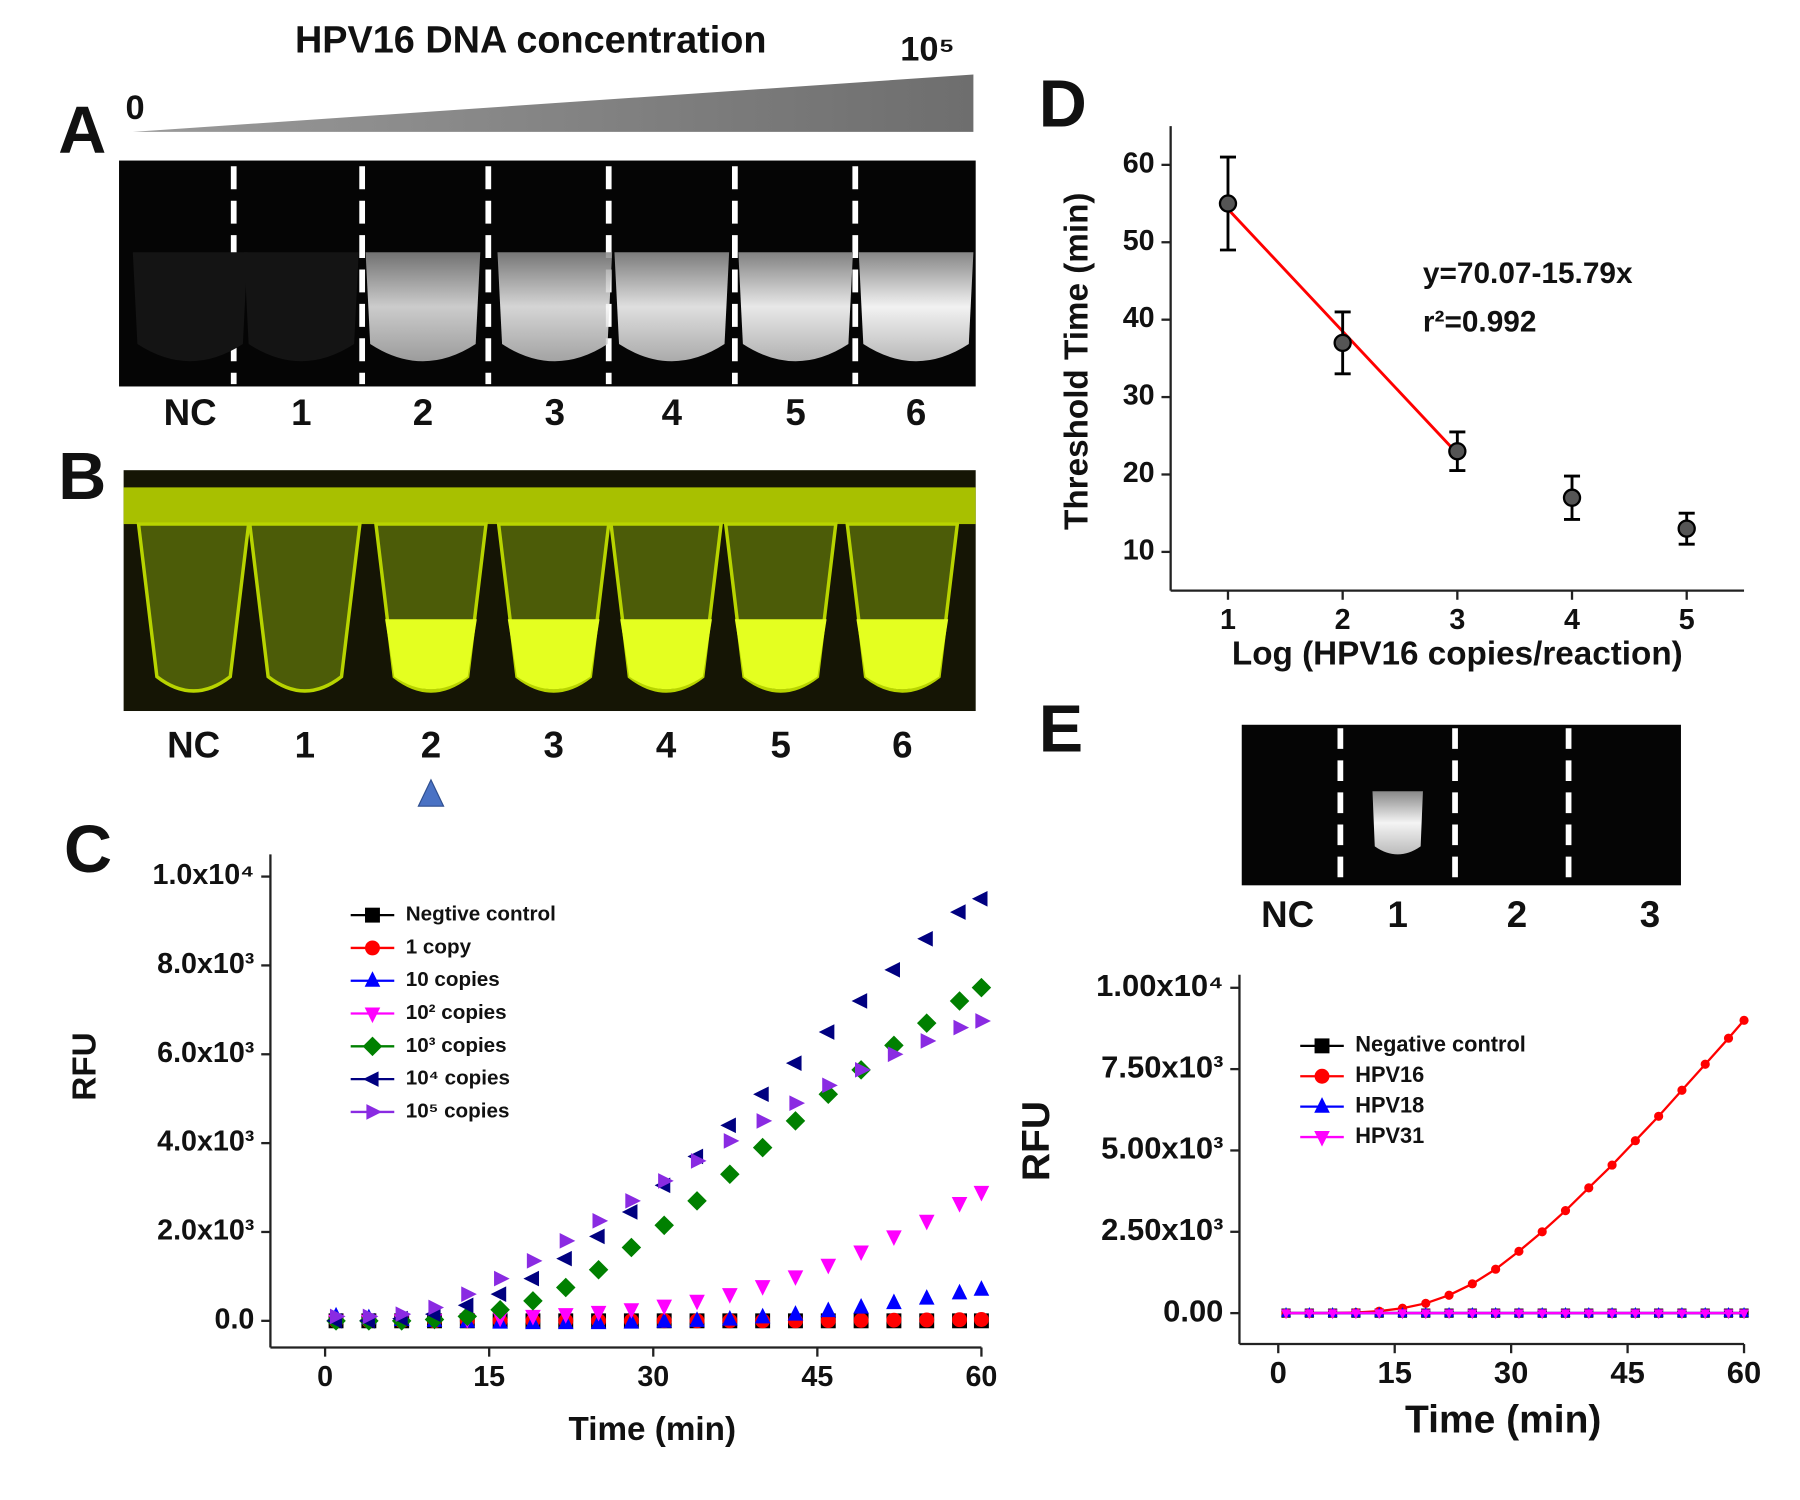 This screenshot has width=1800, height=1500. Describe the element at coordinates (1572, 620) in the screenshot. I see `x-tick-label: 4` at that location.